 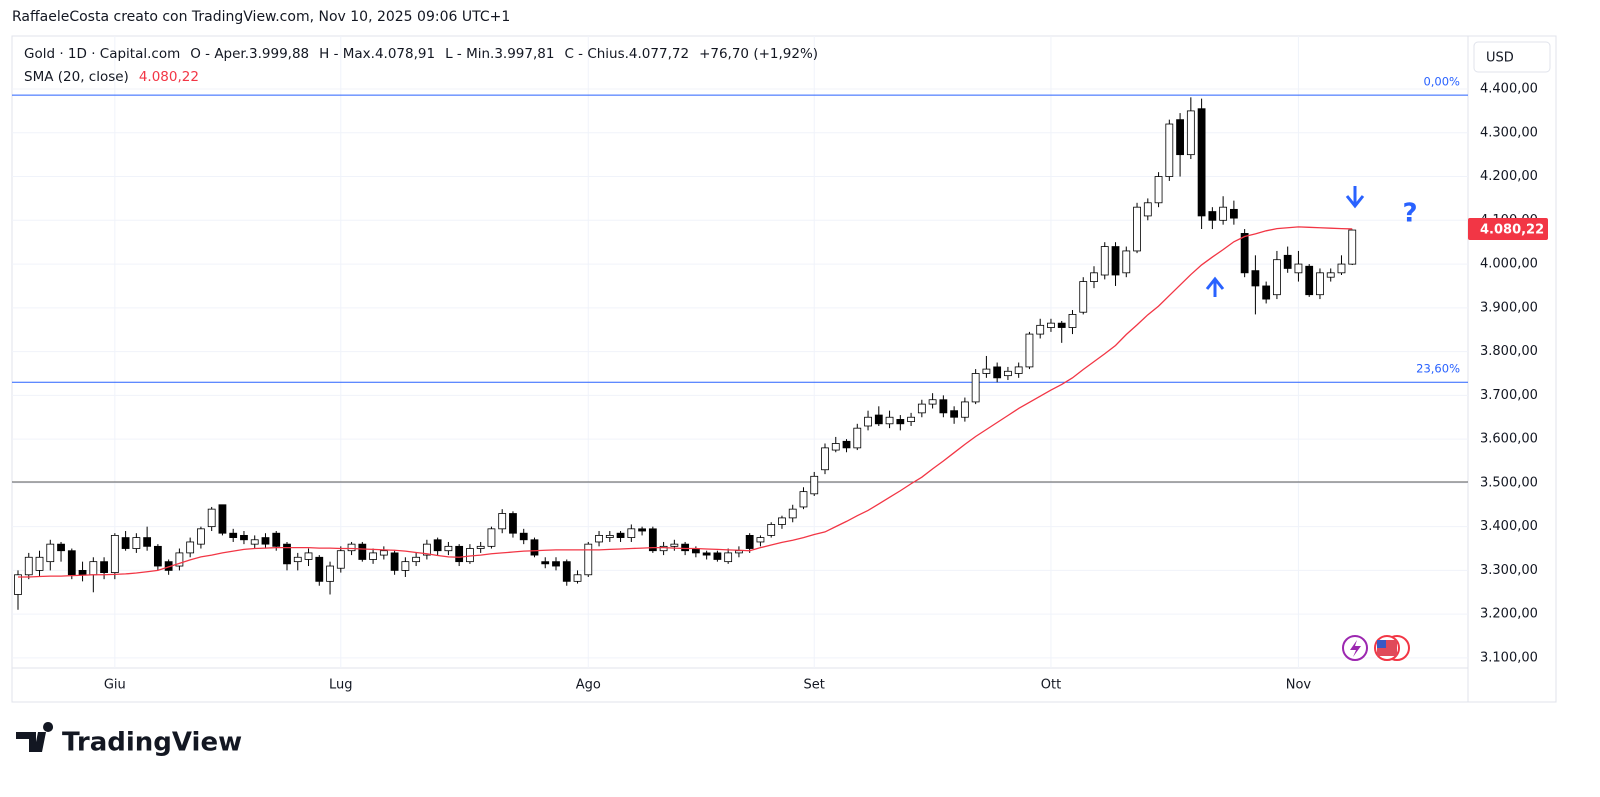 What do you see at coordinates (814, 685) in the screenshot?
I see `x-tick-label: Set` at bounding box center [814, 685].